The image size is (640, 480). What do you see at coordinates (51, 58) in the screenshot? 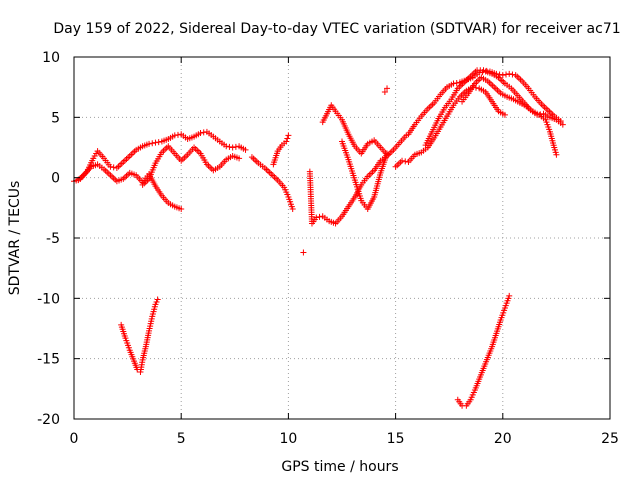
I see `y-tick-label: 10` at bounding box center [51, 58].